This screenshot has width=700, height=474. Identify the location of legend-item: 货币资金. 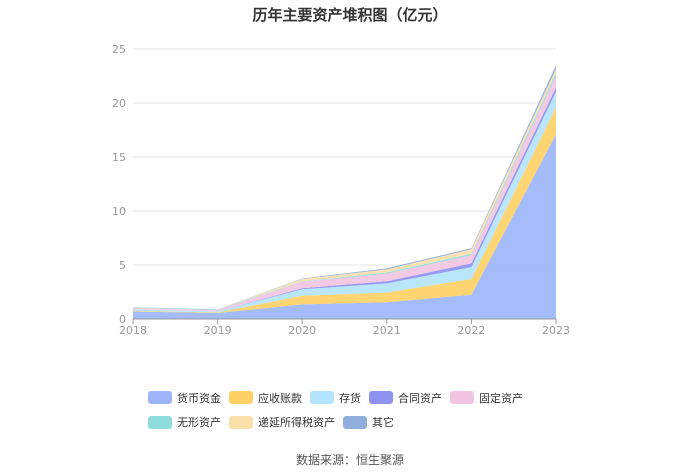
(184, 398).